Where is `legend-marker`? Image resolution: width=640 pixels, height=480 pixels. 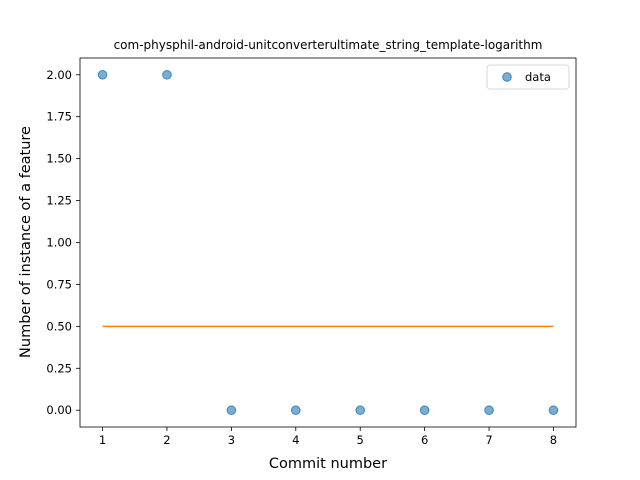 legend-marker is located at coordinates (507, 77).